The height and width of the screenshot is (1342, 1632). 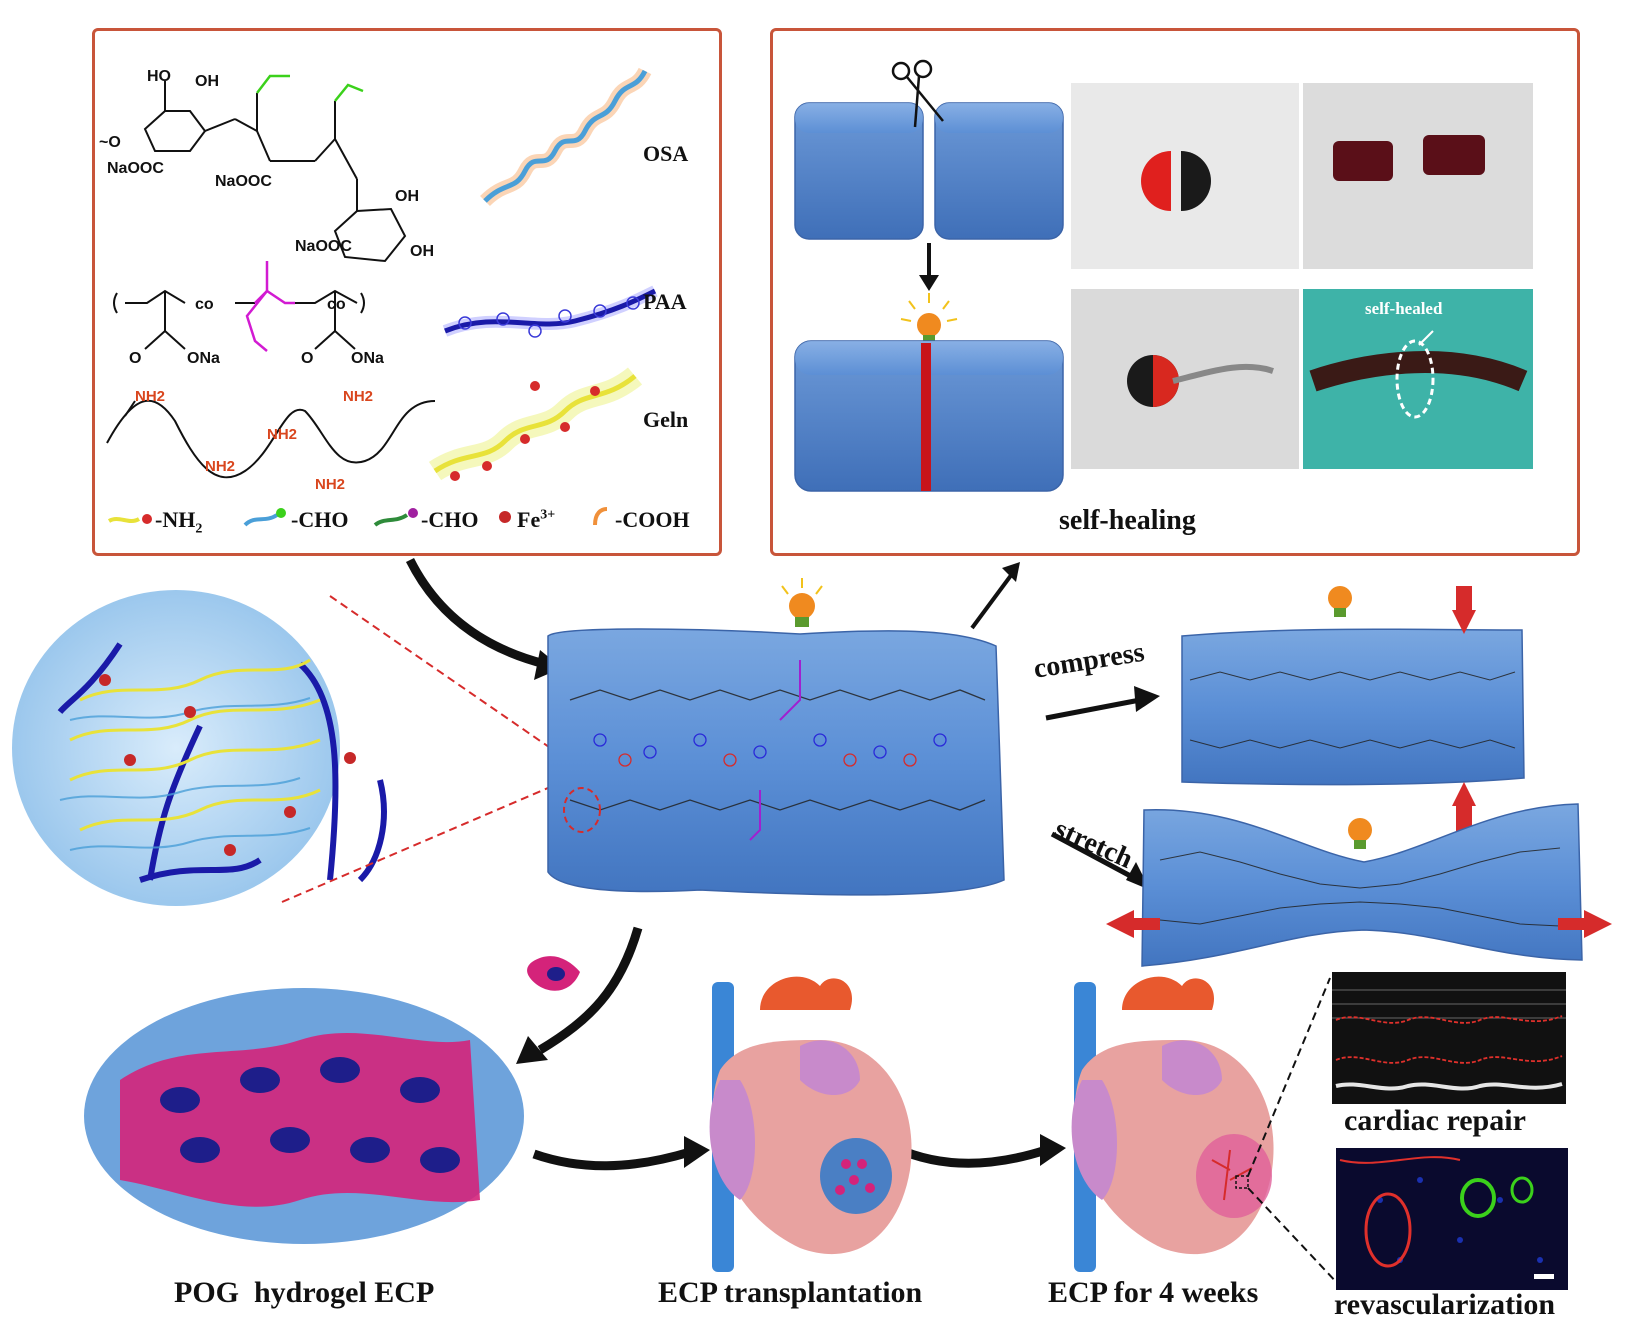 What do you see at coordinates (304, 1292) in the screenshot?
I see `pog-hydrogel-ecp-label: POG hydrogel ECP` at bounding box center [304, 1292].